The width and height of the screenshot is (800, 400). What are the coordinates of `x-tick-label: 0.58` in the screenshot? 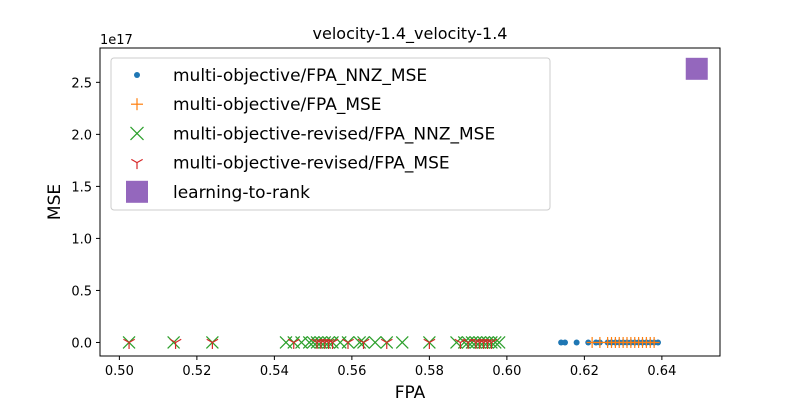 It's located at (429, 371).